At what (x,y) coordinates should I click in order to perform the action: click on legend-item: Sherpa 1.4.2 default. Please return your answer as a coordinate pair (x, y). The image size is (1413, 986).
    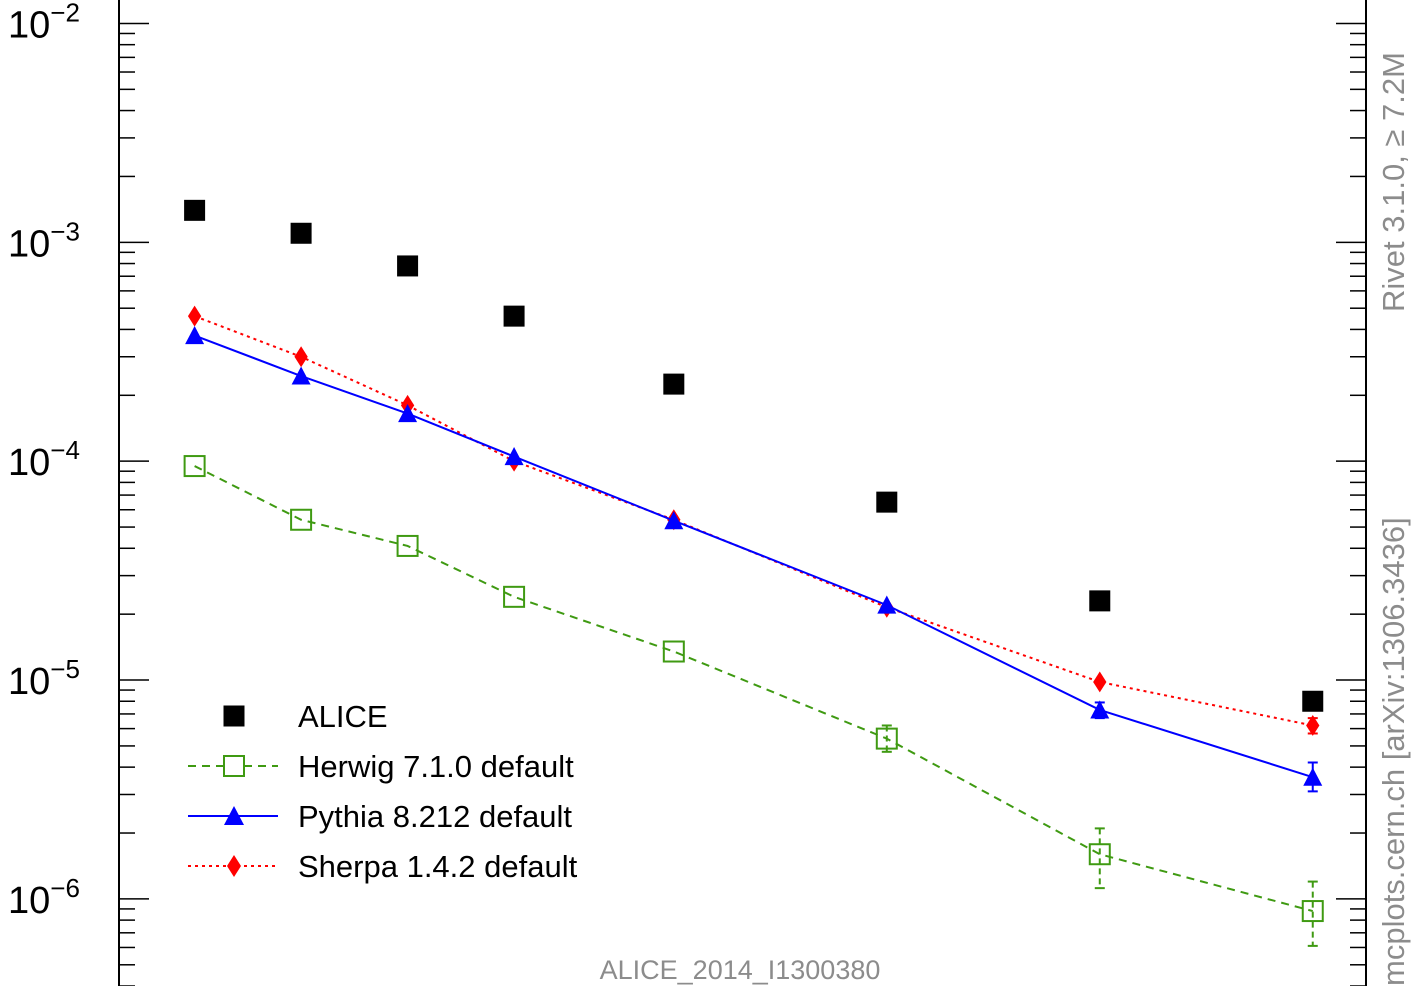
    Looking at the image, I should click on (383, 866).